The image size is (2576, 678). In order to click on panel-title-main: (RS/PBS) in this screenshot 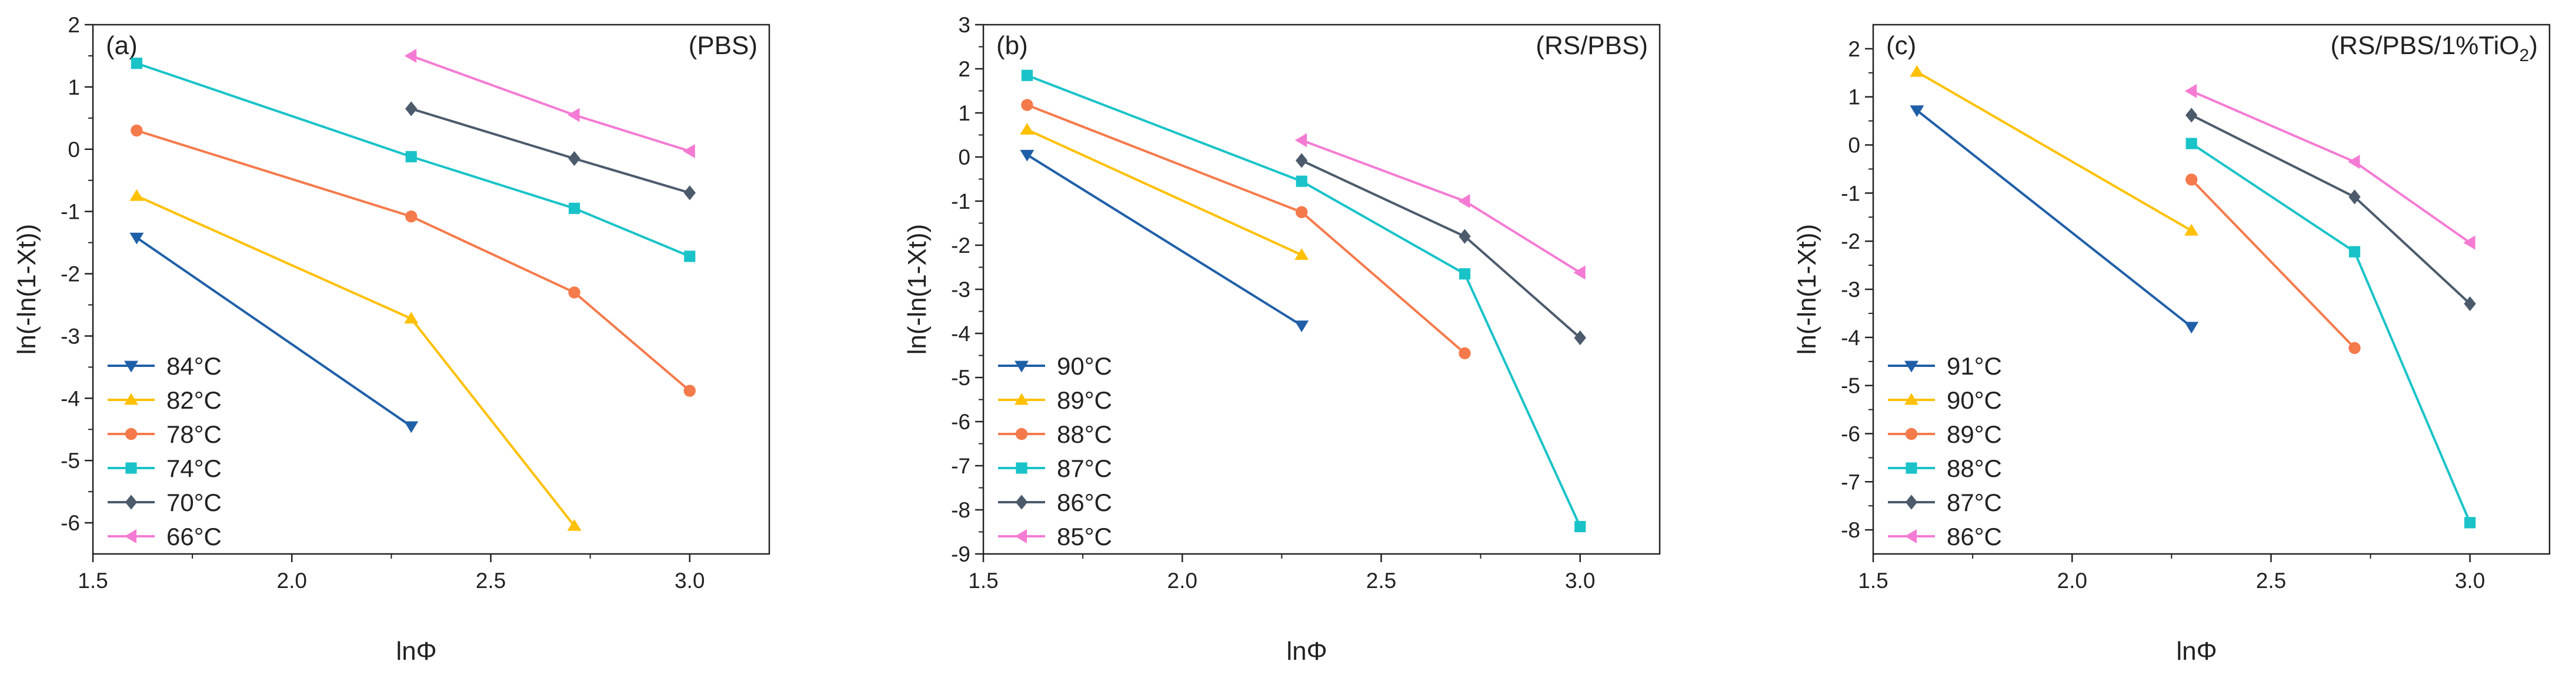, I will do `click(1592, 45)`.